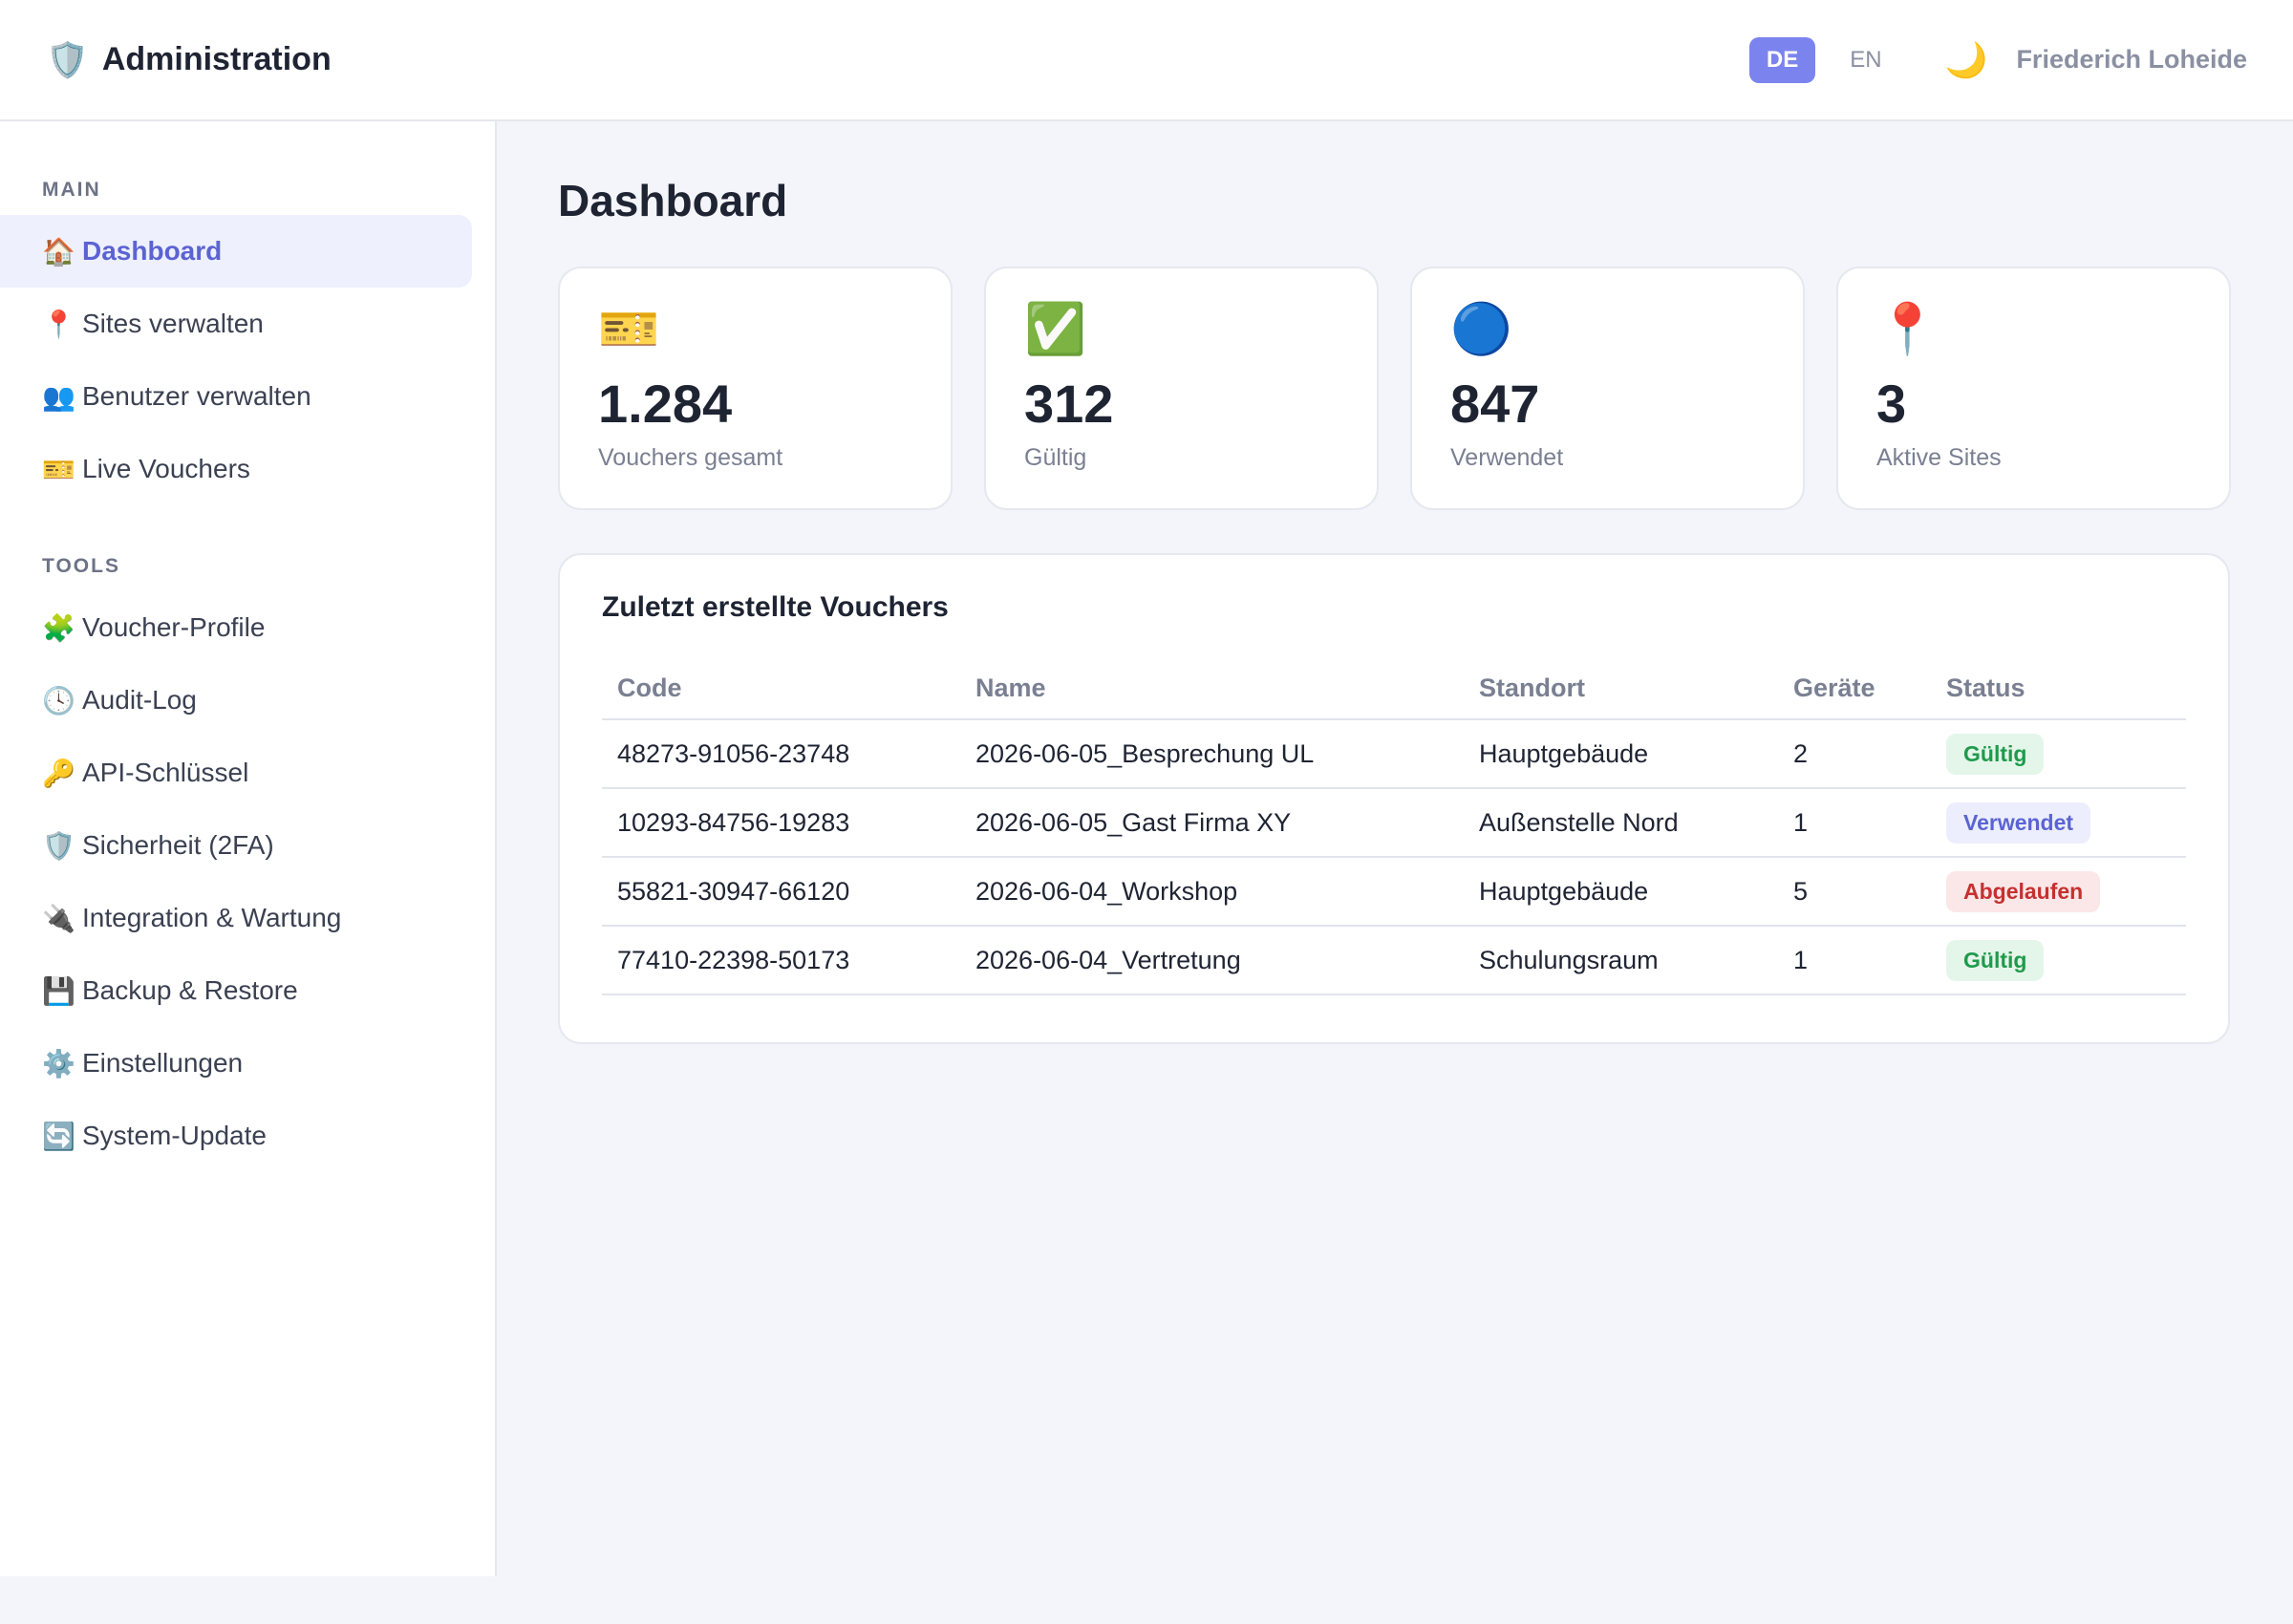  Describe the element at coordinates (690, 458) in the screenshot. I see `stat-label: Vouchers gesamt` at that location.